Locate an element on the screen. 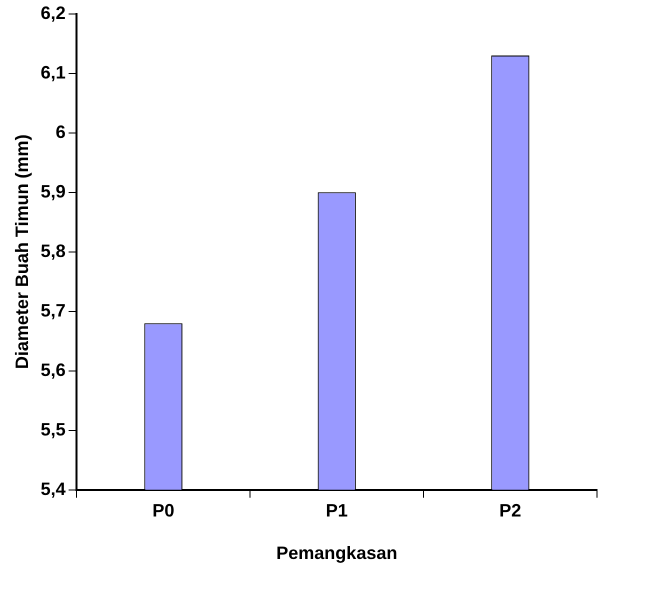 This screenshot has width=667, height=589. y-tick-label: 5,5 is located at coordinates (53, 429).